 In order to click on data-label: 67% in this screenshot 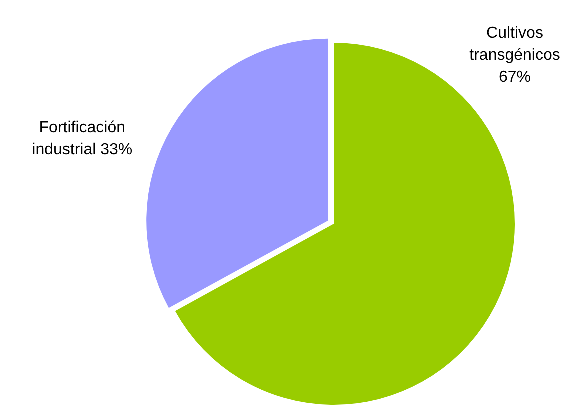, I will do `click(515, 77)`.